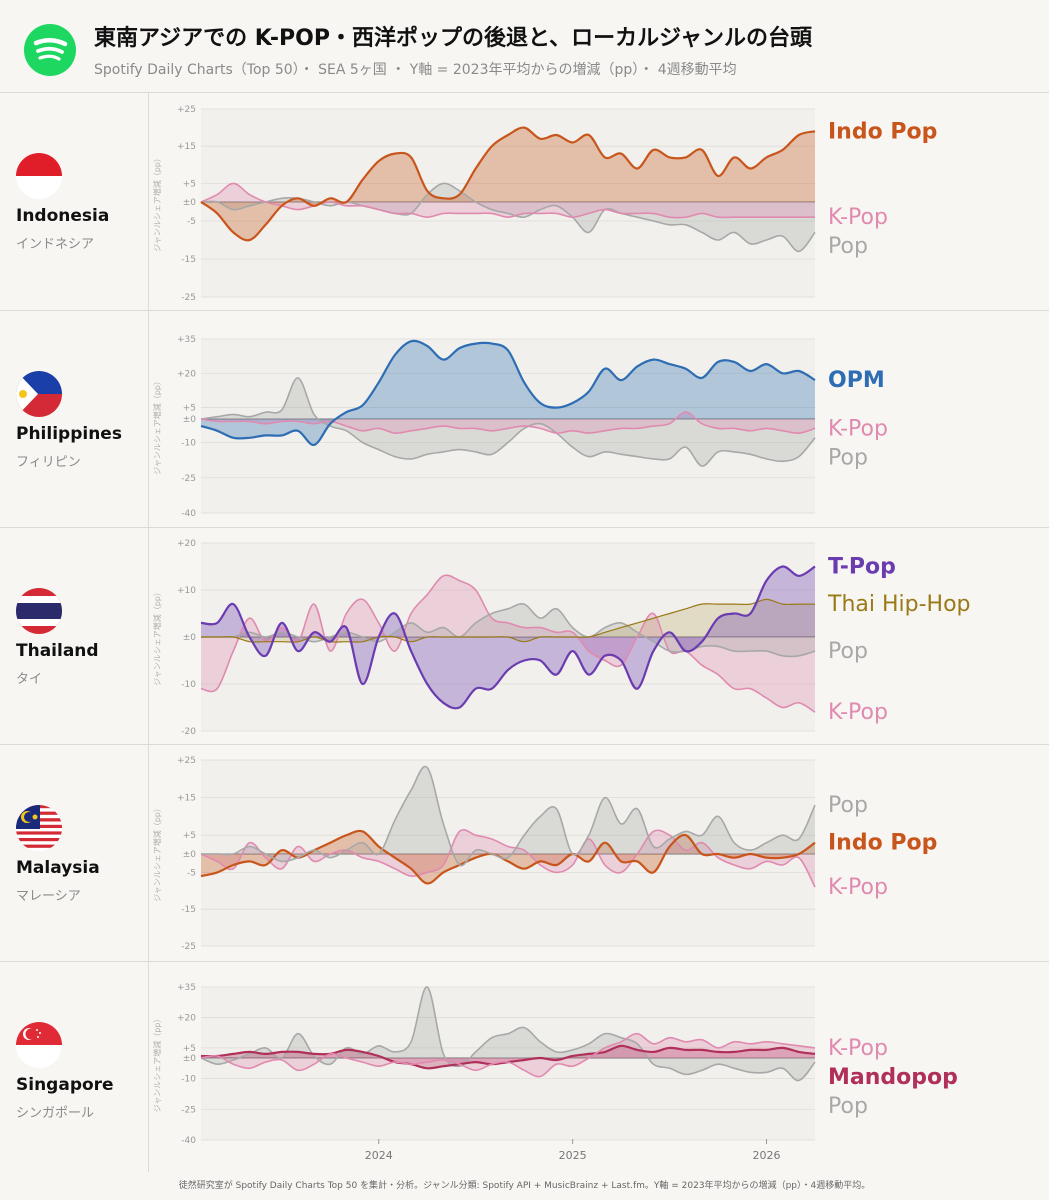 The height and width of the screenshot is (1200, 1049). I want to click on series-label: Indo Pop, so click(882, 131).